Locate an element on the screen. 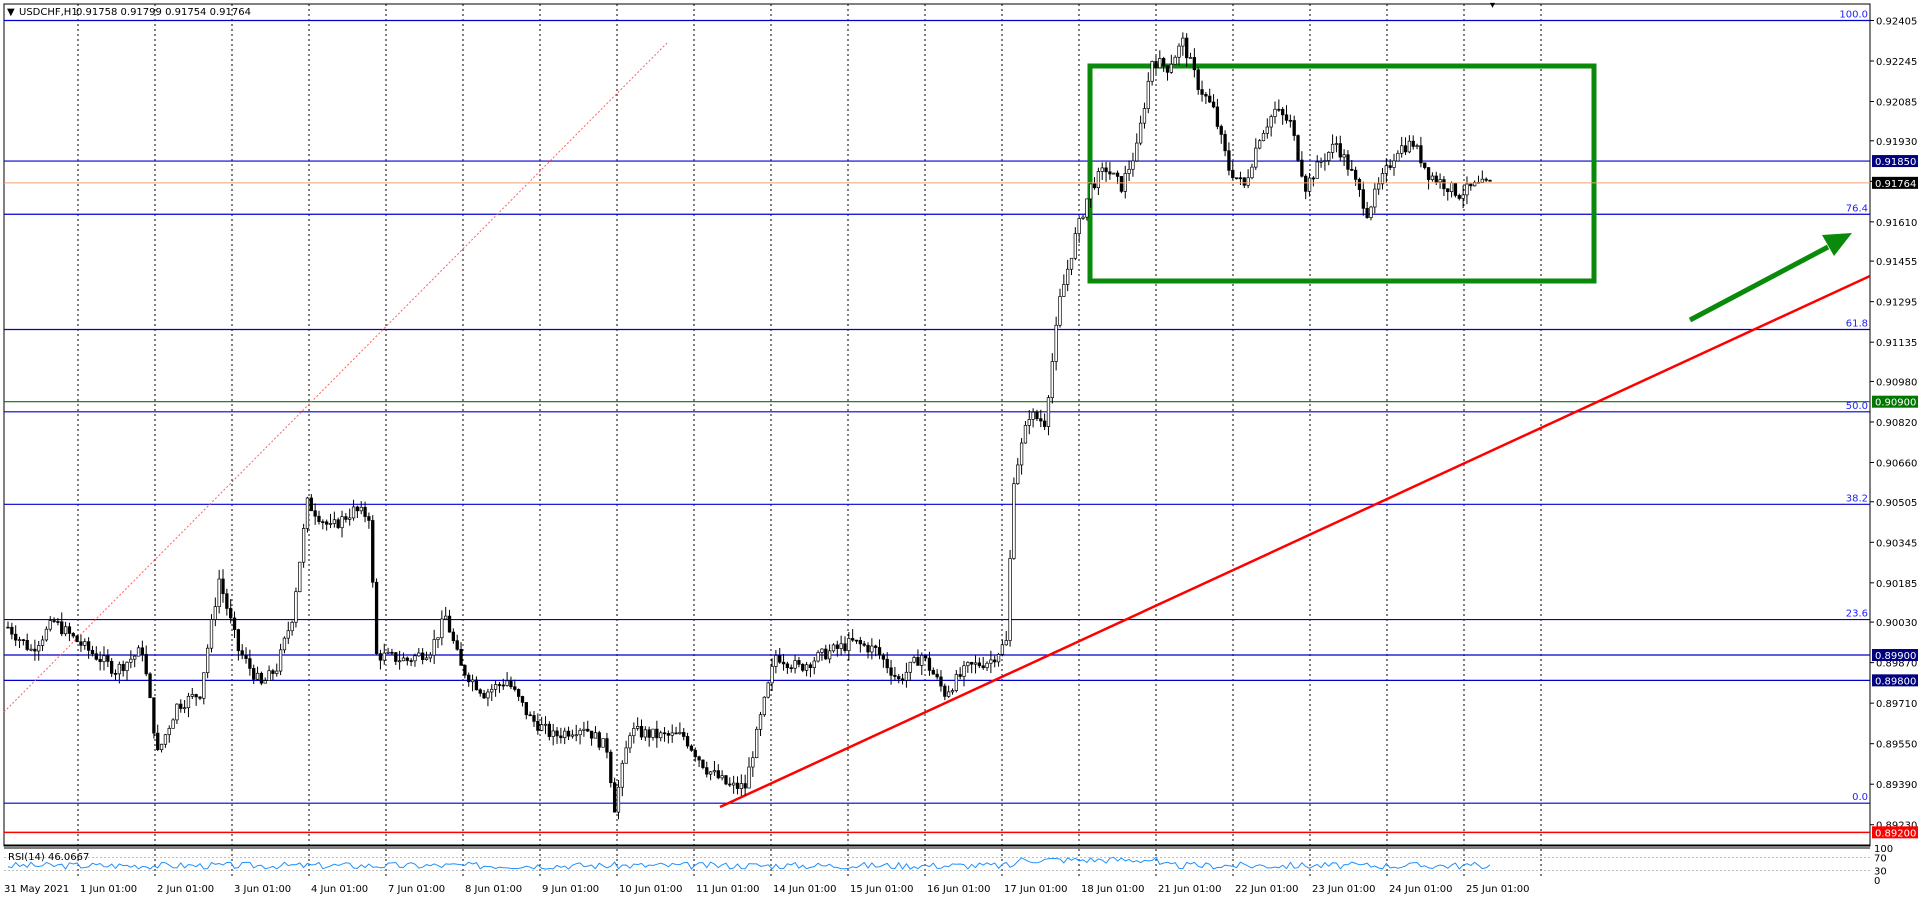  fib-label-2: 76.4 is located at coordinates (1857, 208).